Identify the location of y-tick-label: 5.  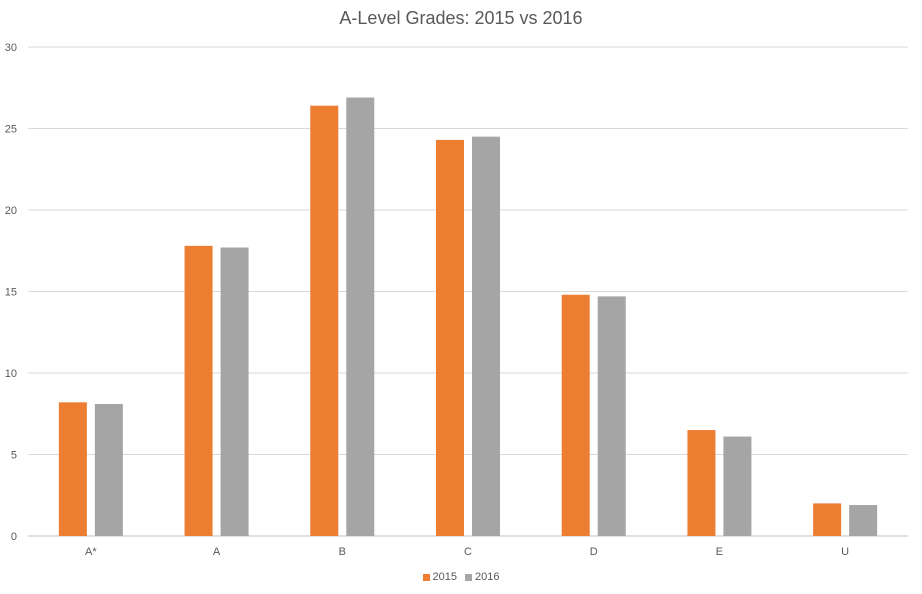
(14, 456).